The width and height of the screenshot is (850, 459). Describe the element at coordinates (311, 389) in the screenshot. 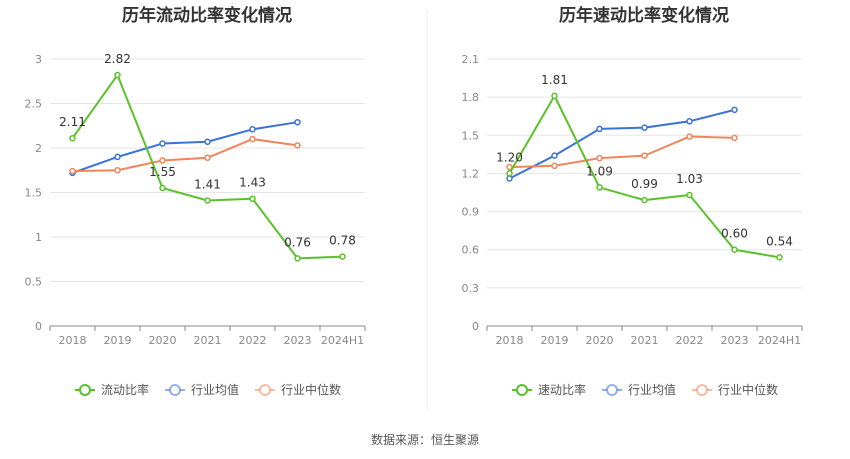

I see `legend-label: 行业中位数` at that location.